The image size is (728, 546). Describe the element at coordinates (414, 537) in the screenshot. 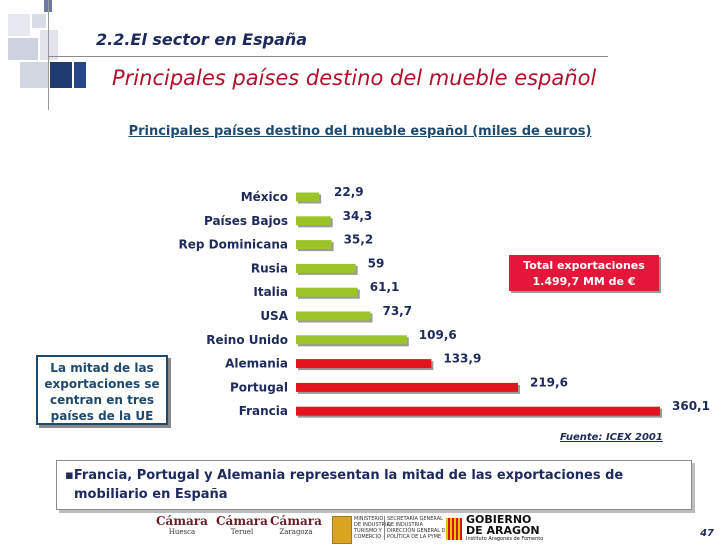

I see `secretaria-line-4: POLÍTICA DE LA PYME` at that location.